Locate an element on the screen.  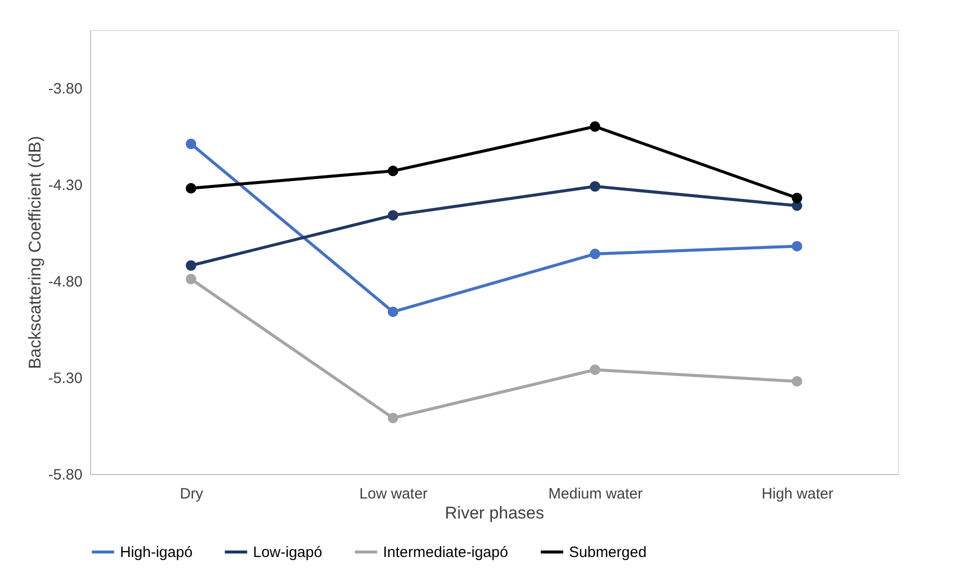
x-axis-title: River phases is located at coordinates (494, 513).